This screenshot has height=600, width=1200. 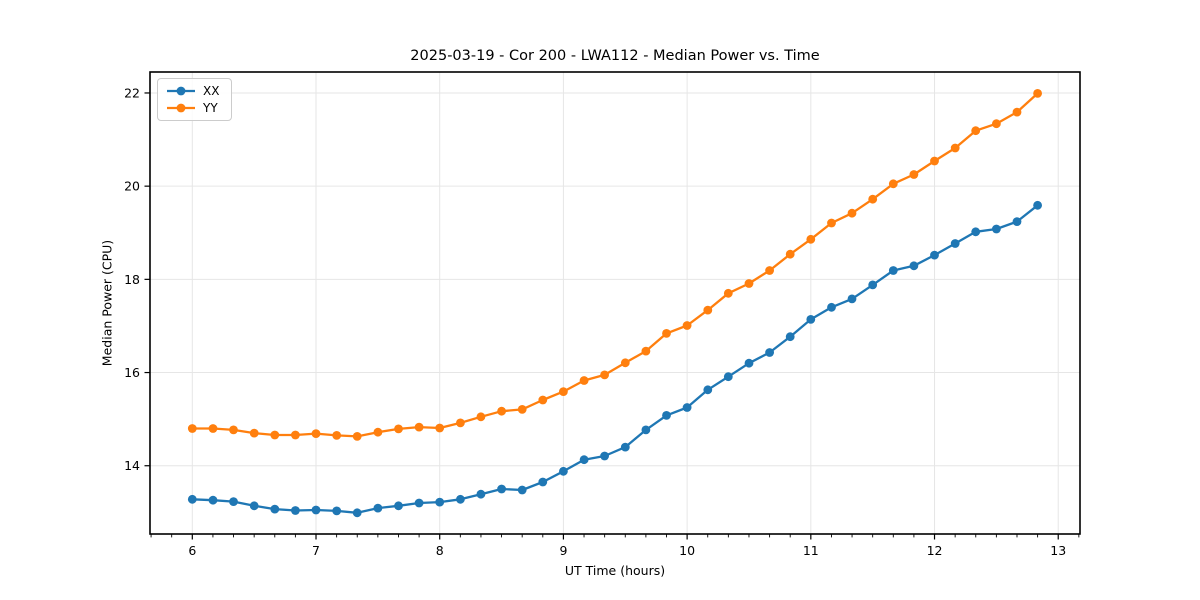 What do you see at coordinates (440, 550) in the screenshot?
I see `x-tick-label: 8` at bounding box center [440, 550].